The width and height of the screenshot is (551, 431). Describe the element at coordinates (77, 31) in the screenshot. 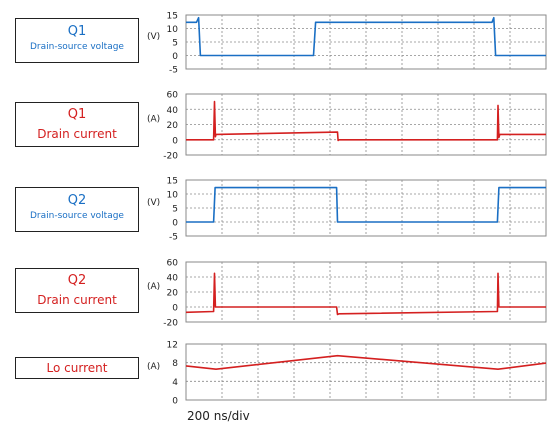

I see `label-q1-vds-title: Q1` at that location.